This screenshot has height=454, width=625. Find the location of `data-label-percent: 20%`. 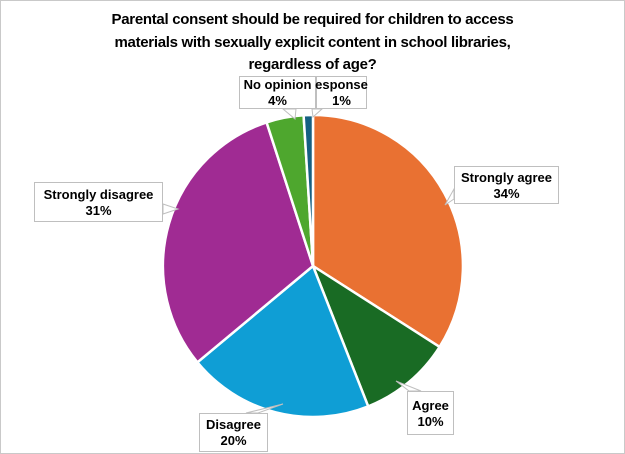

data-label-percent: 20% is located at coordinates (233, 440).